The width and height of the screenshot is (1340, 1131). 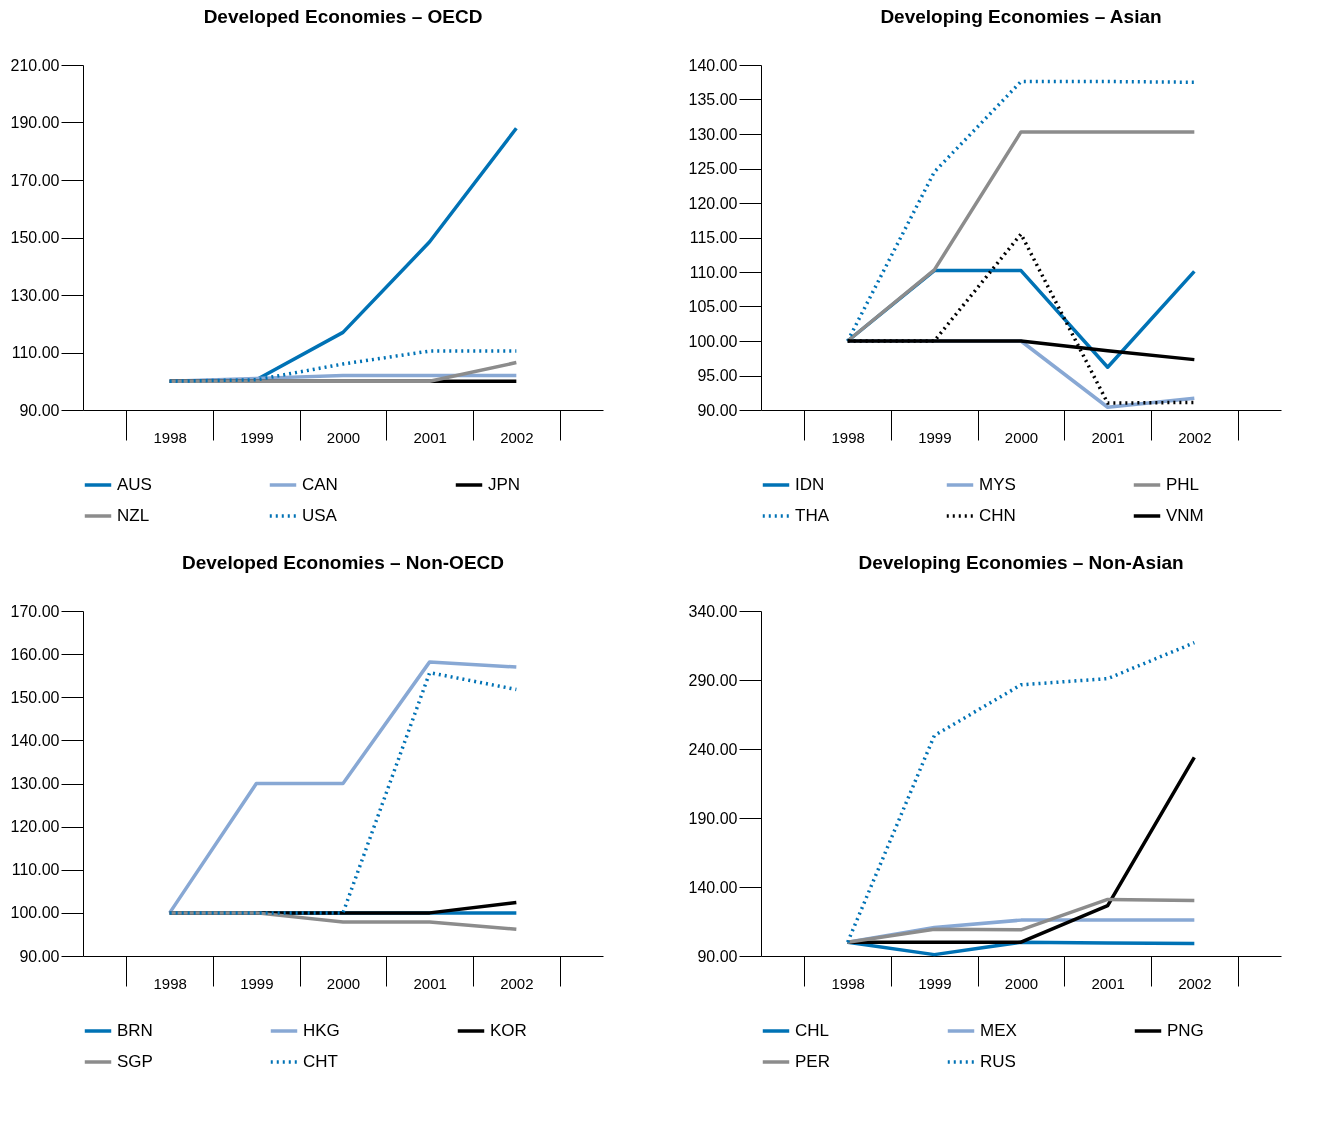 What do you see at coordinates (812, 1061) in the screenshot?
I see `legend-label: PER` at bounding box center [812, 1061].